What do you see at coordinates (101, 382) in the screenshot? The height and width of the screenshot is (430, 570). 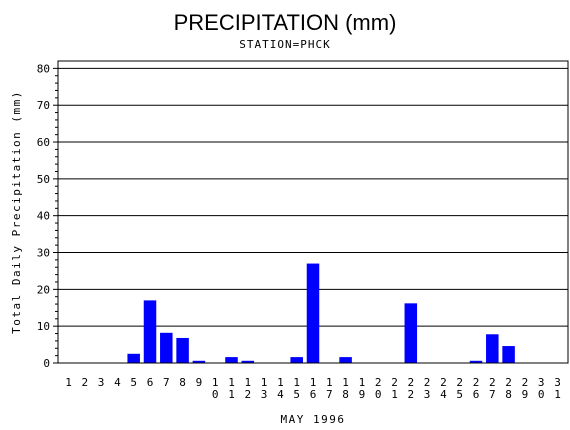 I see `x-tick-label: 3` at bounding box center [101, 382].